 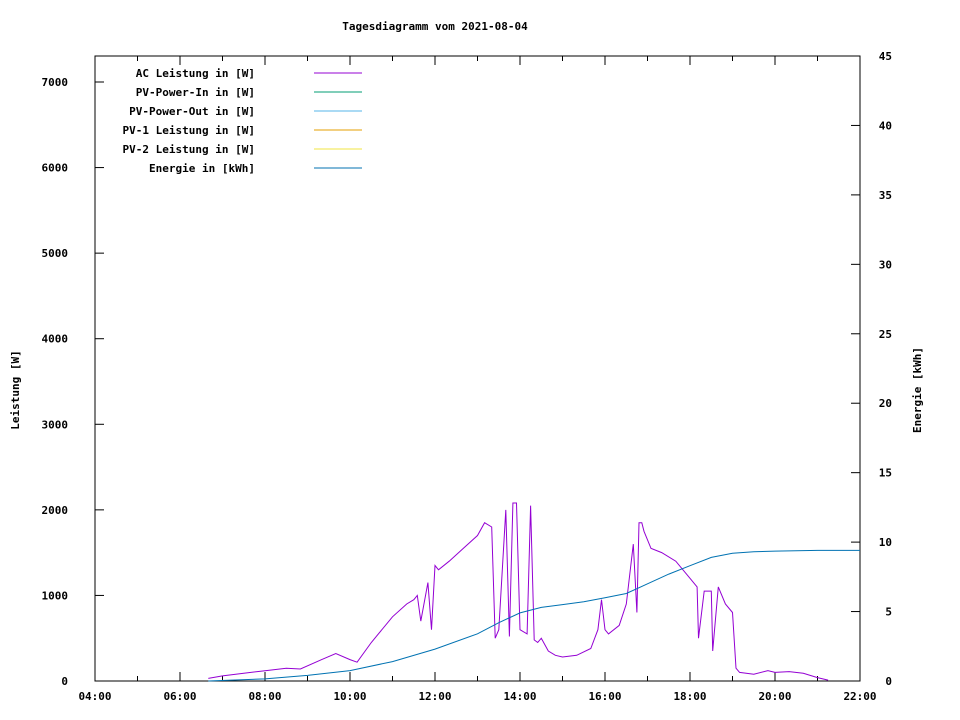 What do you see at coordinates (885, 264) in the screenshot?
I see `y2-tick-label: 30` at bounding box center [885, 264].